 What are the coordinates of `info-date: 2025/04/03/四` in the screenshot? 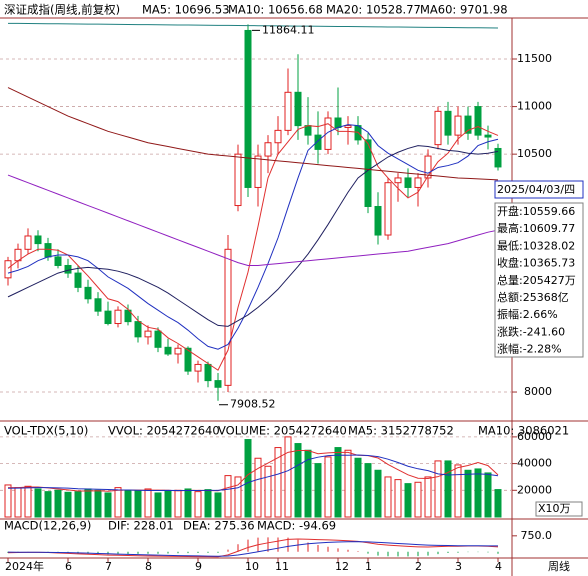 It's located at (536, 189).